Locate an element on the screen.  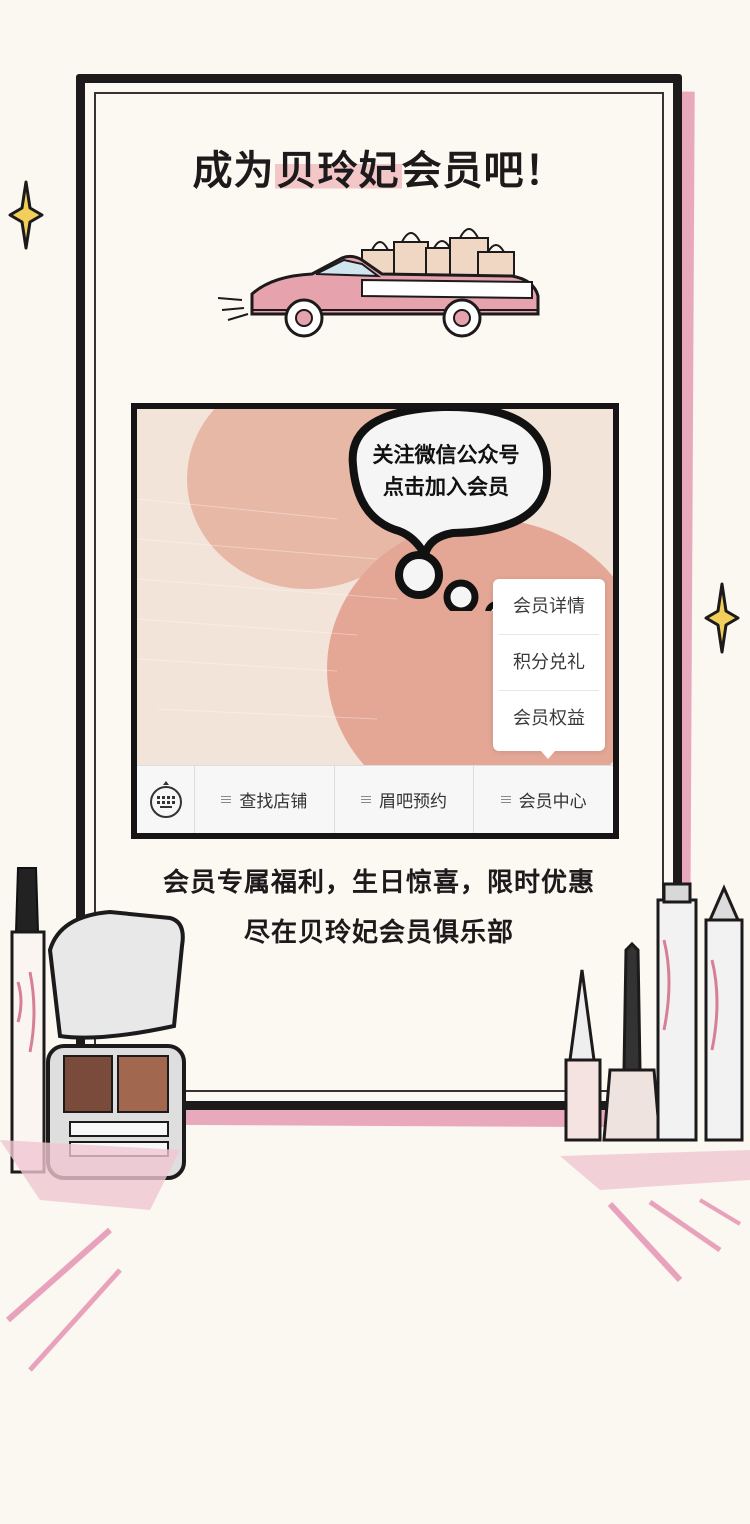
car-illustration is located at coordinates (378, 283).